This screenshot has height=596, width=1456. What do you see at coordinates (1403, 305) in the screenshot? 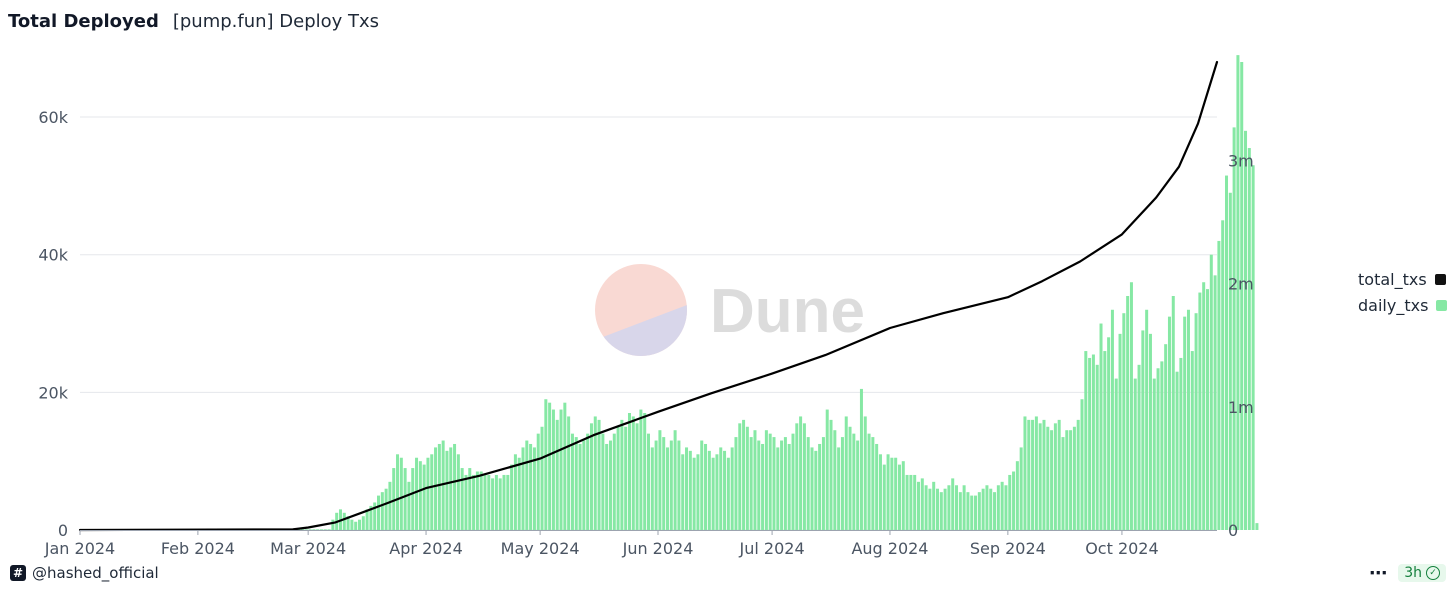
I see `legend-item-daily: daily_txs` at bounding box center [1403, 305].